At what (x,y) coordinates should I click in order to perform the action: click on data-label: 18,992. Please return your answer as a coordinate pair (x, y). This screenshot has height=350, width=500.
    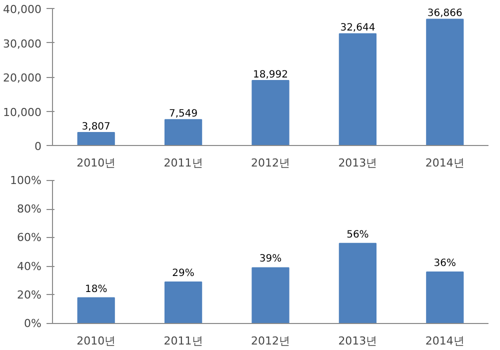
    Looking at the image, I should click on (270, 74).